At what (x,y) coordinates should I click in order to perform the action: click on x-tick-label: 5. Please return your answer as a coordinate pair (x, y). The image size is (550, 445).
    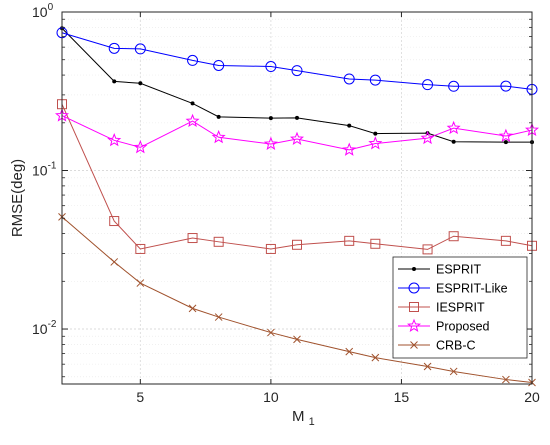
    Looking at the image, I should click on (140, 397).